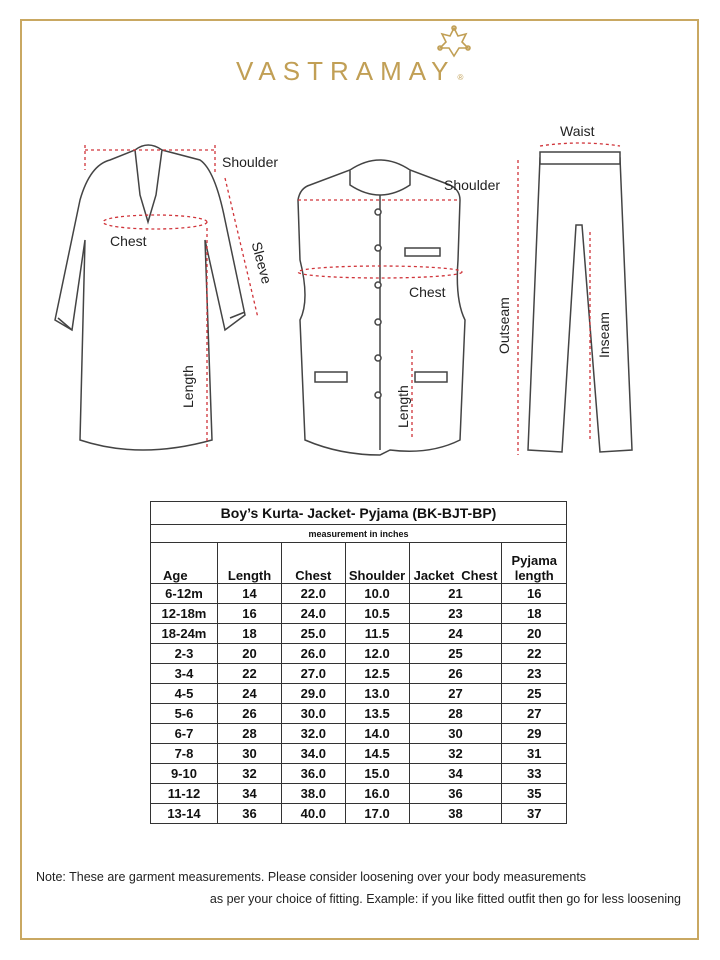  I want to click on table-row: 3-4 22 27.0 12.5 26 23, so click(358, 673).